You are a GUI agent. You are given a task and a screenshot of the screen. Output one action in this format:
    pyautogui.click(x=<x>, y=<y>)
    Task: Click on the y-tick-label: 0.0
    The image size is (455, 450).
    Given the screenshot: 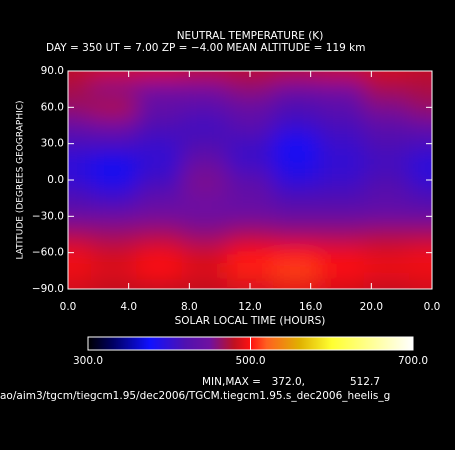 What is the action you would take?
    pyautogui.click(x=55, y=180)
    